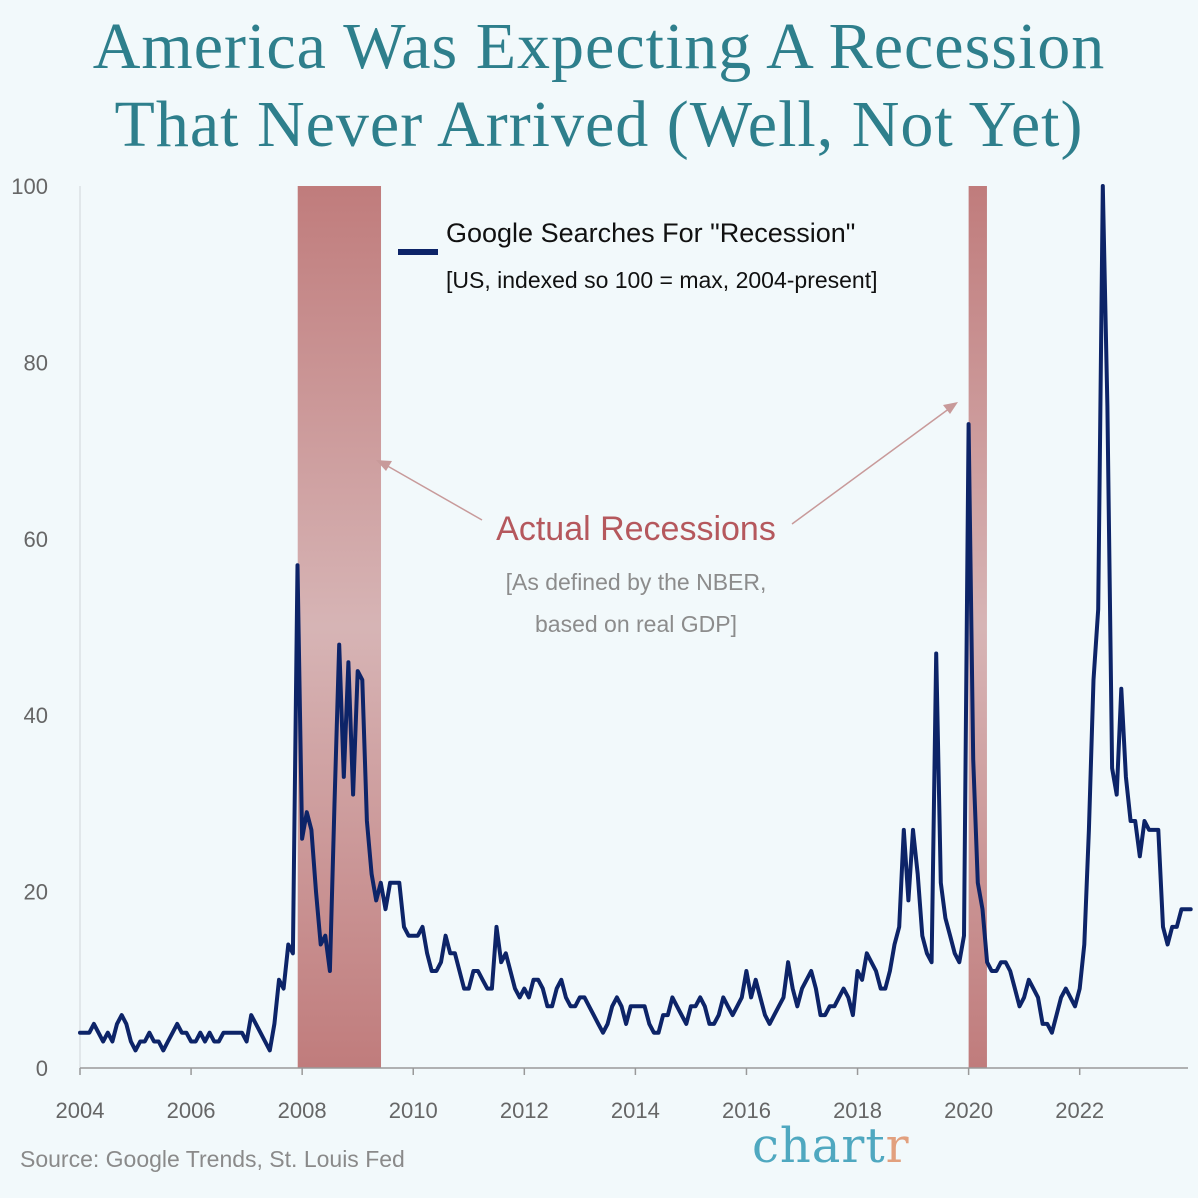  What do you see at coordinates (636, 529) in the screenshot?
I see `annotation-title: Actual Recessions` at bounding box center [636, 529].